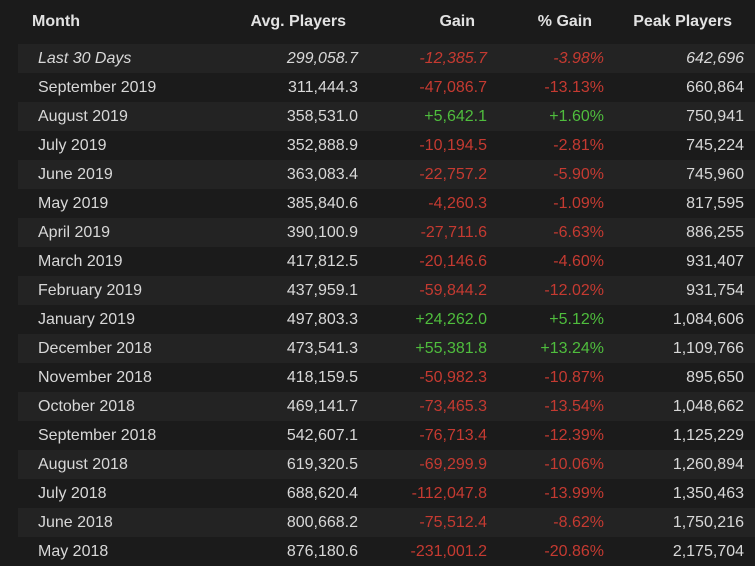  I want to click on row-avg-players: 417,812.5, so click(322, 261).